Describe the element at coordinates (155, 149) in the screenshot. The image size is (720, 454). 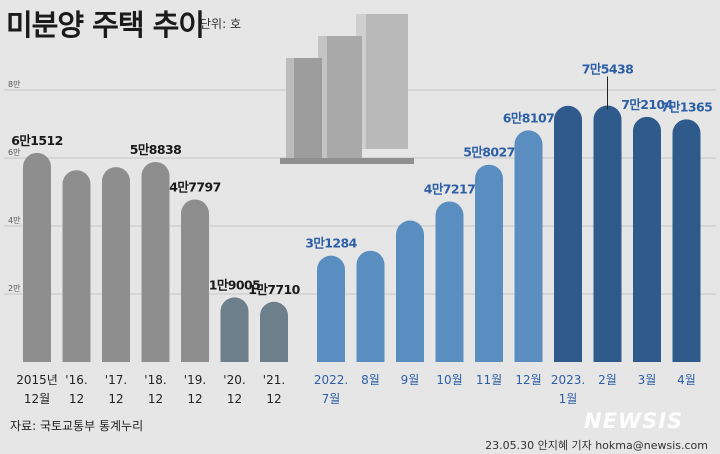
I see `data-label: 5만8838` at that location.